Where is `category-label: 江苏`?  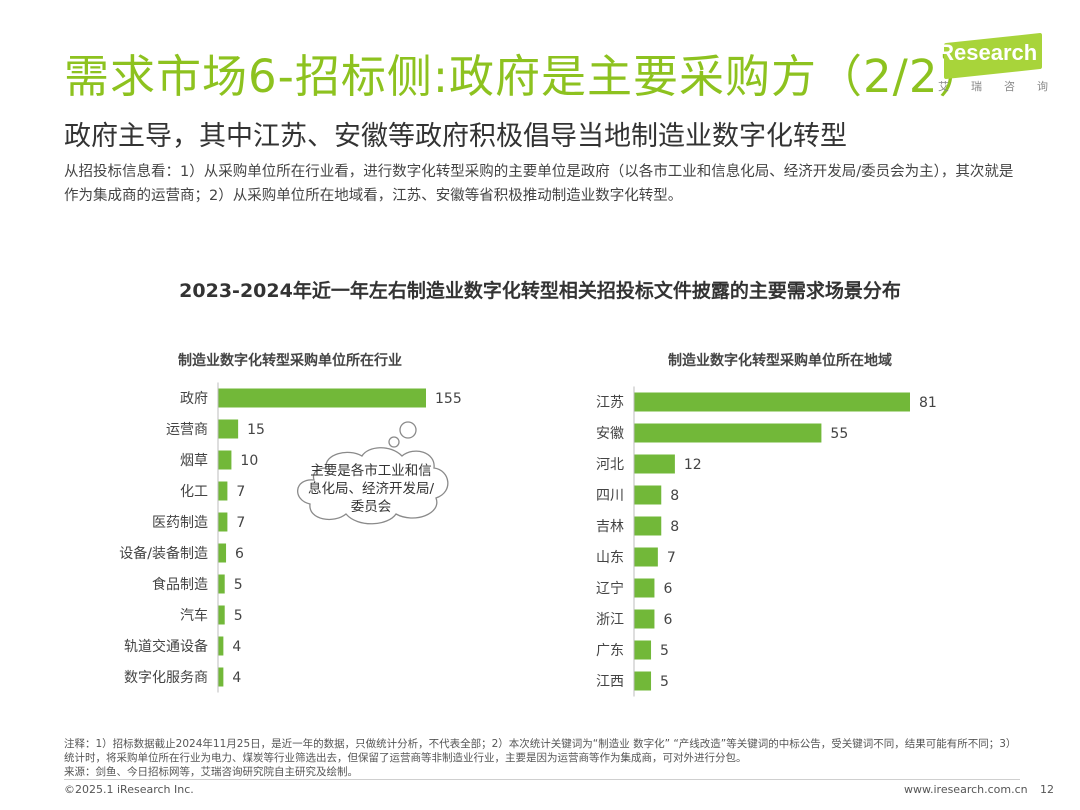
category-label: 江苏 is located at coordinates (610, 403).